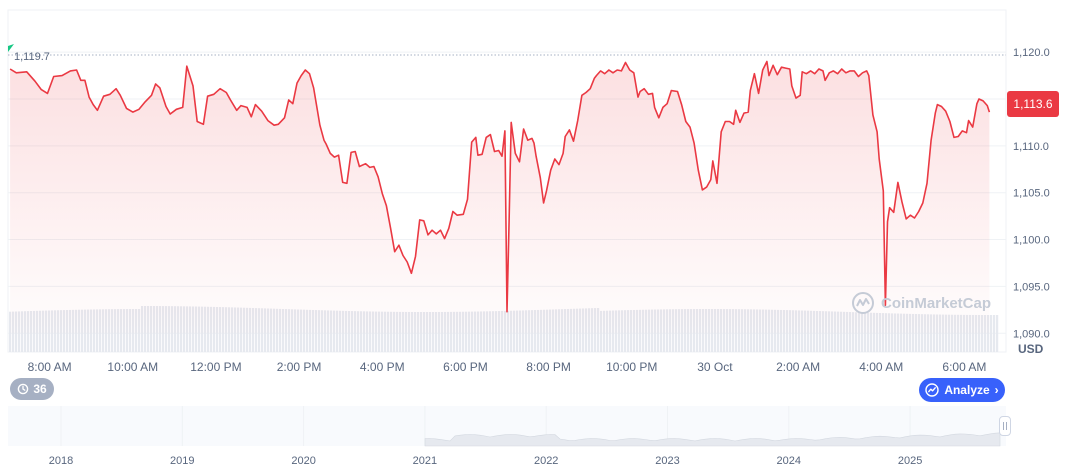  What do you see at coordinates (382, 367) in the screenshot?
I see `x-tick-label: 4:00 PM` at bounding box center [382, 367].